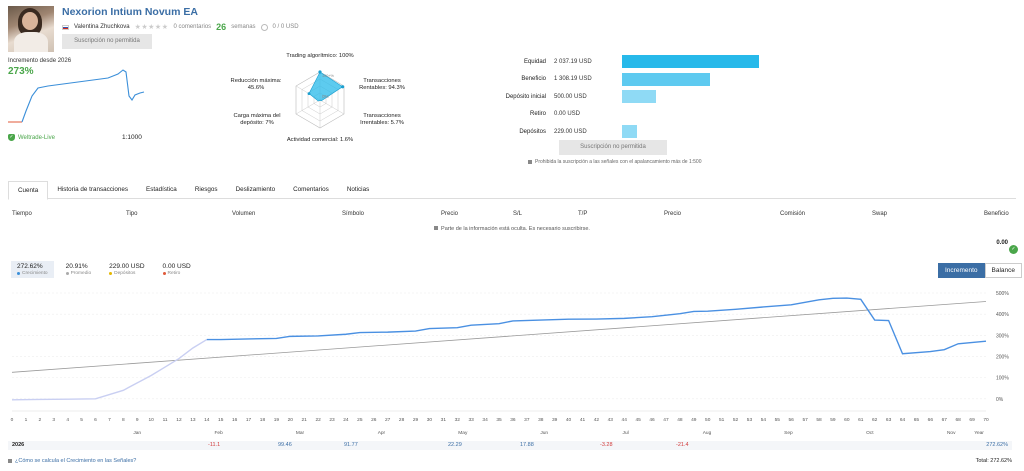  Describe the element at coordinates (951, 433) in the screenshot. I see `month-label: Nov` at that location.